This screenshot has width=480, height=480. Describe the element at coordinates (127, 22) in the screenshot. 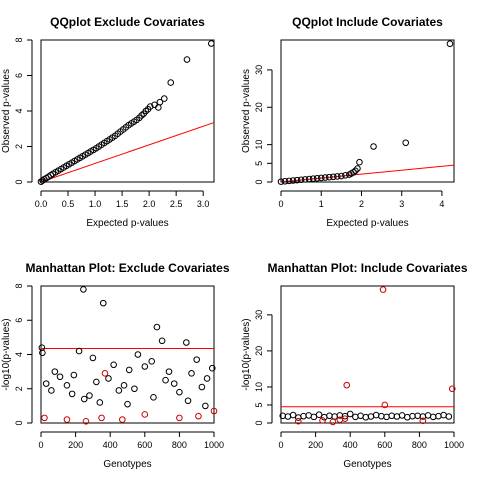

I see `chart-title: QQplot Exclude Covariates` at that location.